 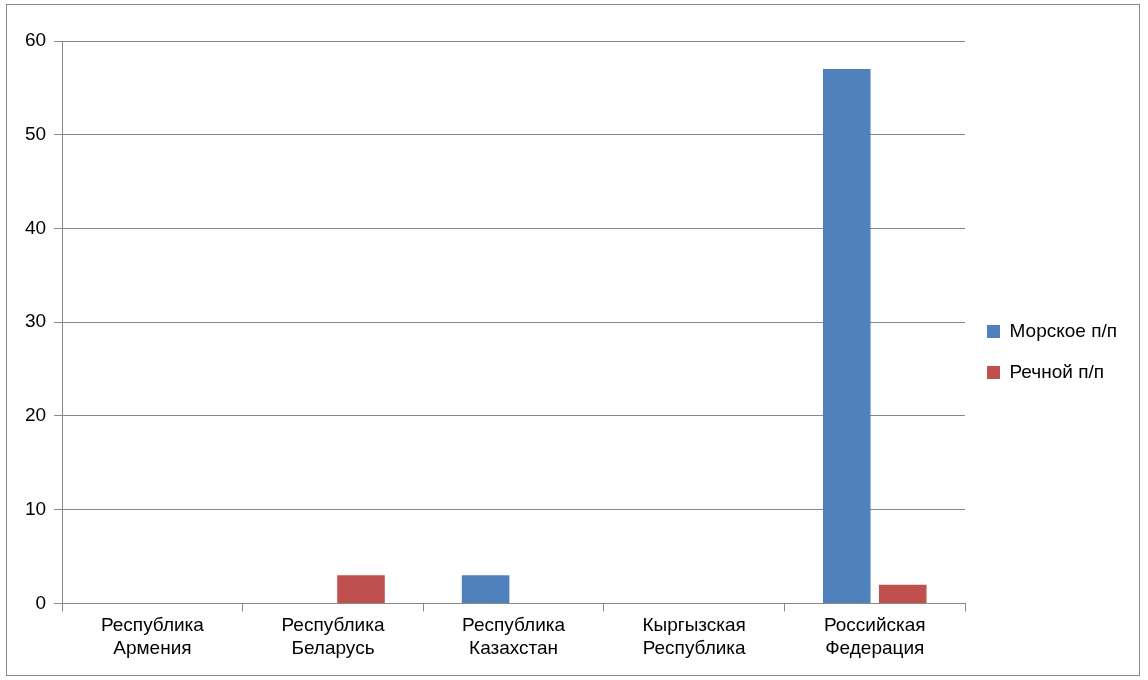 What do you see at coordinates (41, 602) in the screenshot?
I see `y-tick-label: 0` at bounding box center [41, 602].